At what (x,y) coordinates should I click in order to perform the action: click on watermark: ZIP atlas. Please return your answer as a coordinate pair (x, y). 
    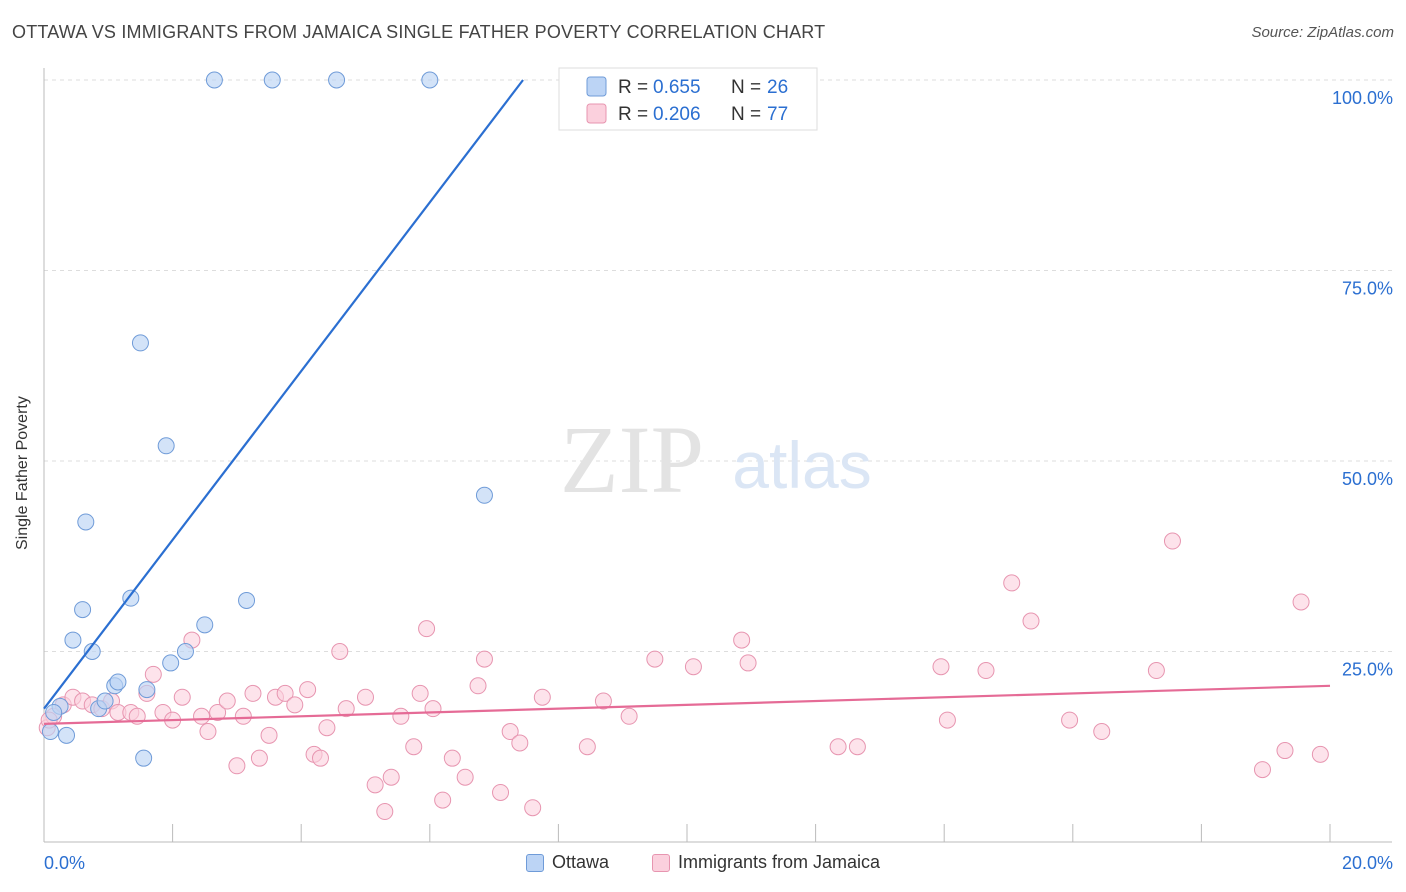
    Looking at the image, I should click on (716, 459).